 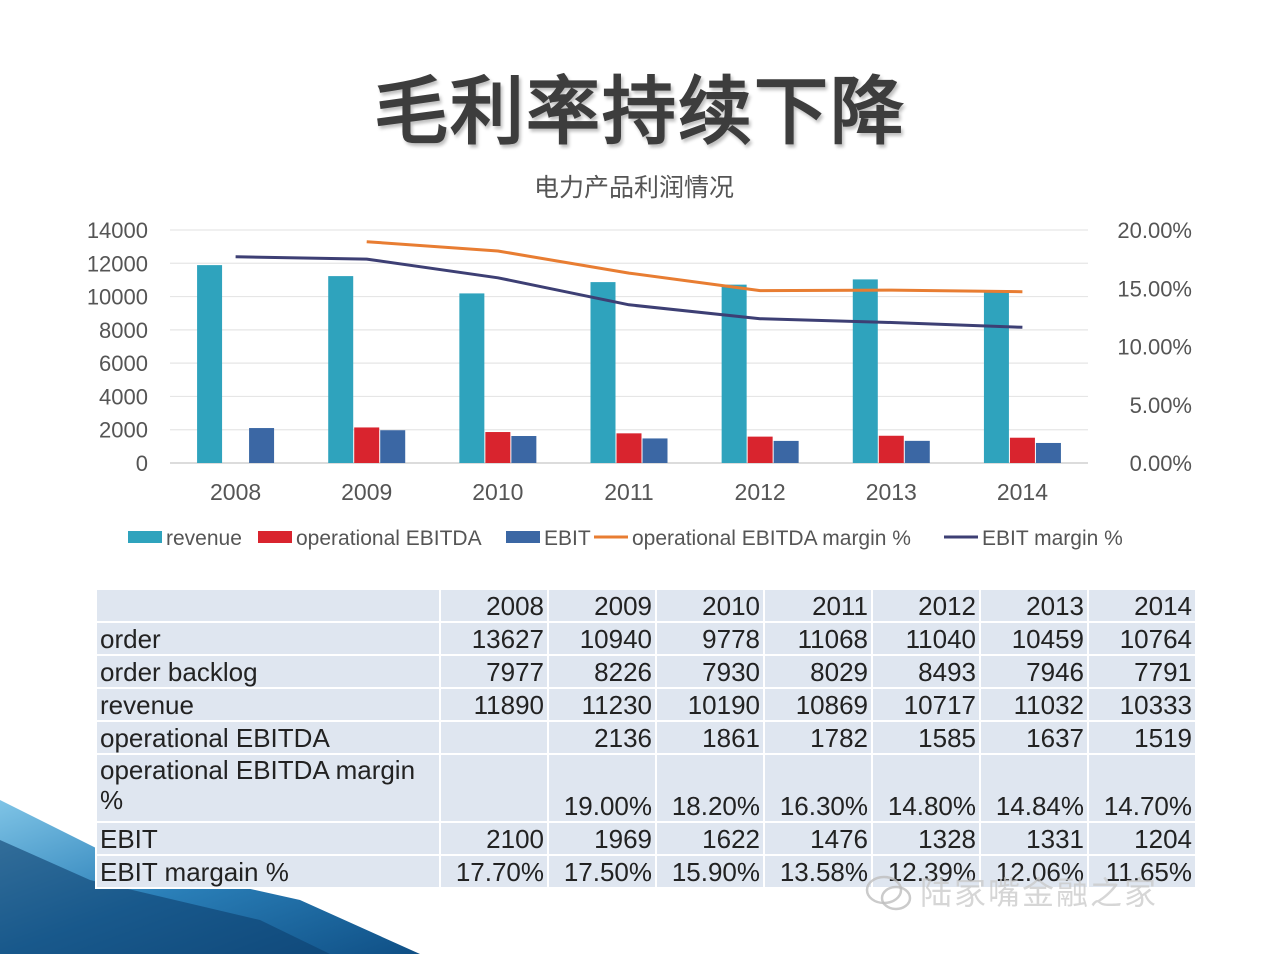 What do you see at coordinates (818, 638) in the screenshot?
I see `table-cell: 11068` at bounding box center [818, 638].